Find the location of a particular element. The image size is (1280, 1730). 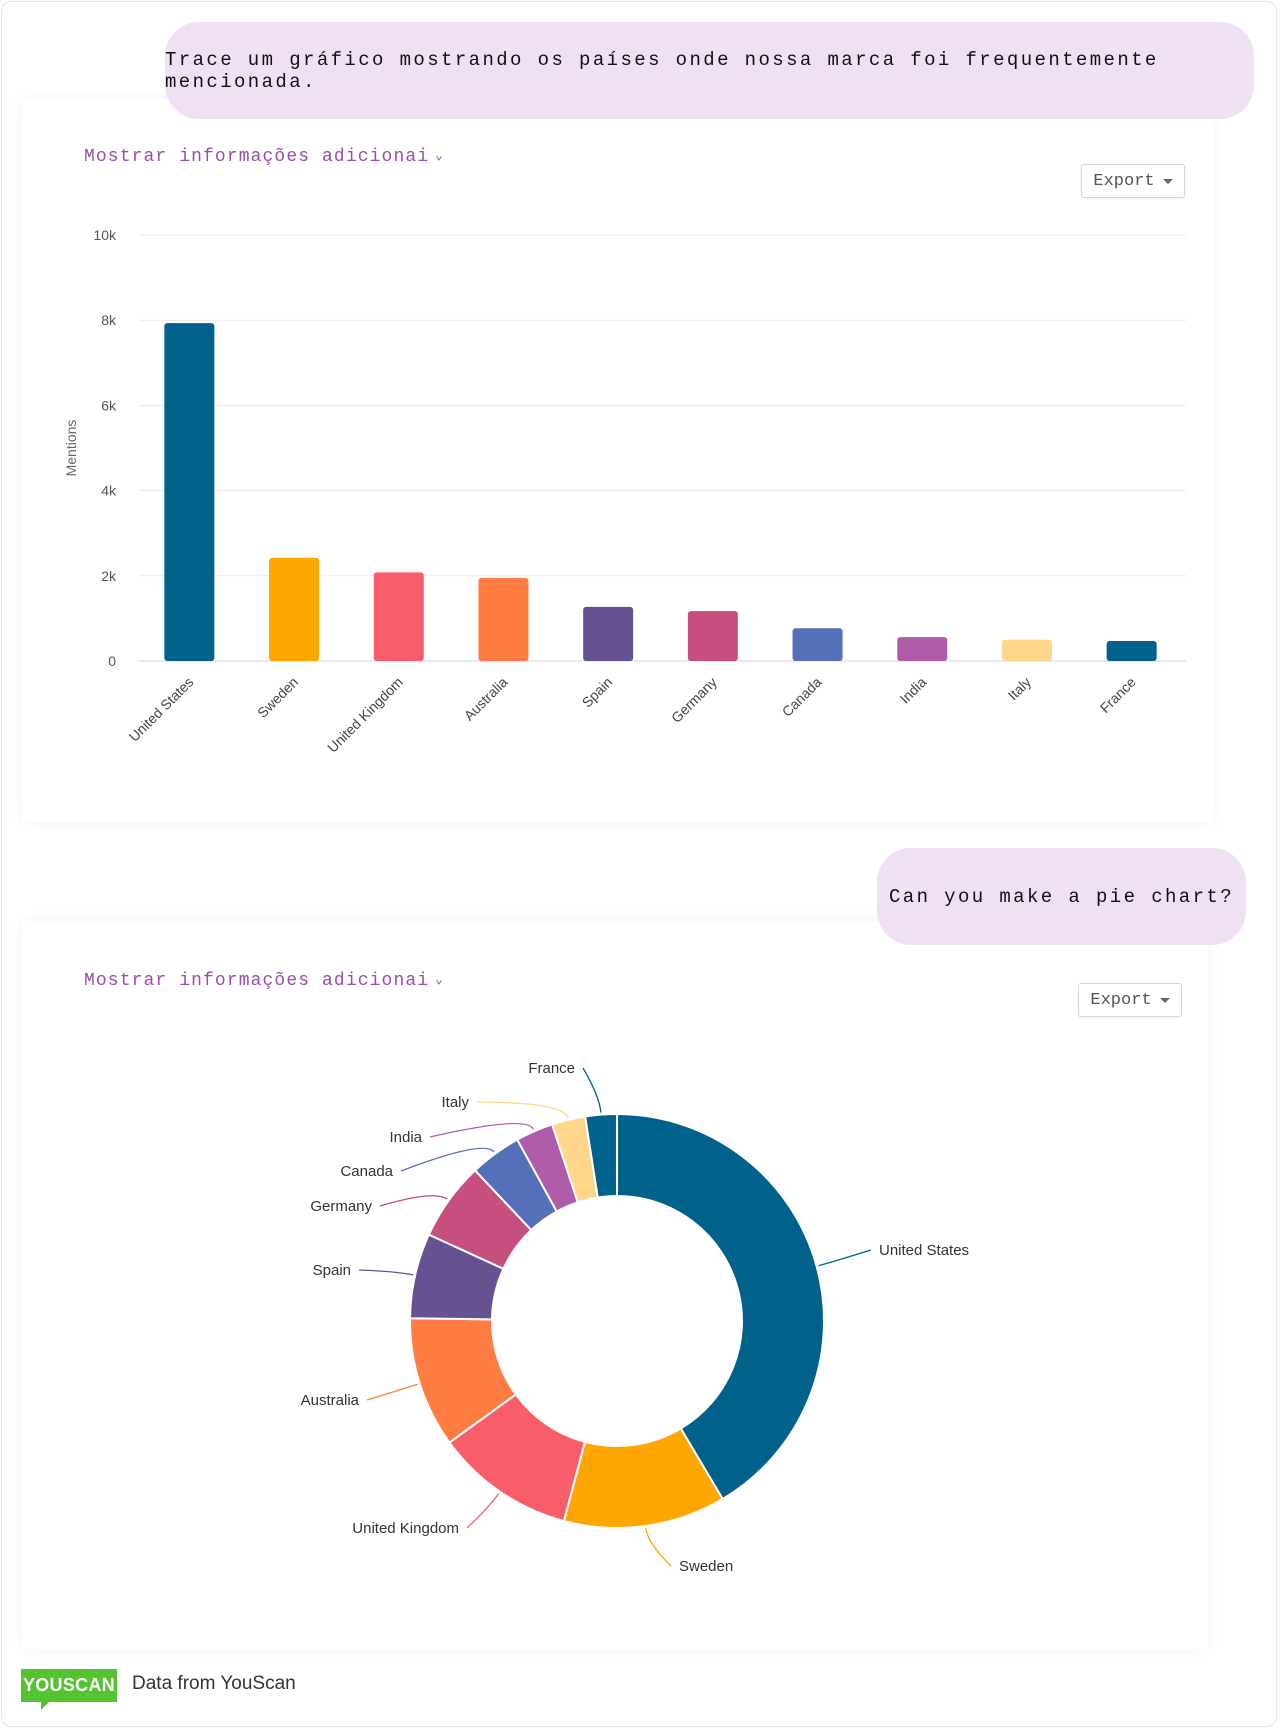

y-tick-label: 4k is located at coordinates (109, 491).